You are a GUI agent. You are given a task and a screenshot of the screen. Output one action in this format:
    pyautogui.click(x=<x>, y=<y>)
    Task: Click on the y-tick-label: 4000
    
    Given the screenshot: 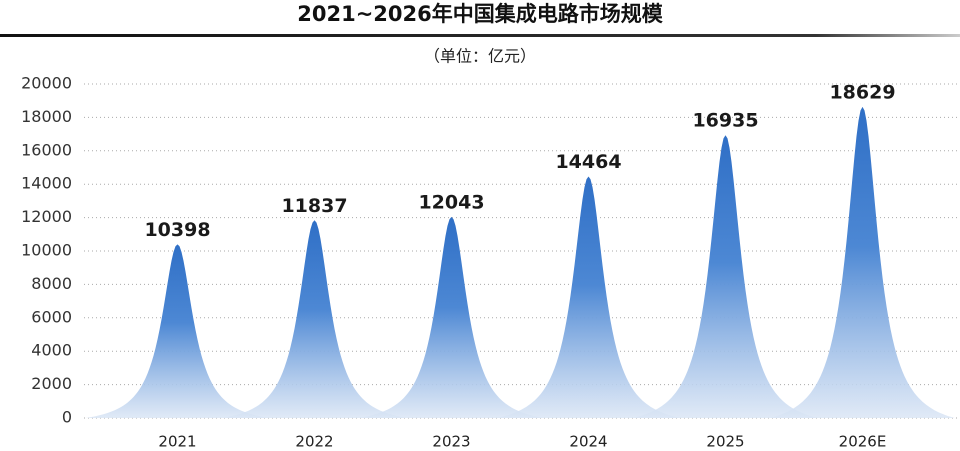 What is the action you would take?
    pyautogui.click(x=51, y=350)
    